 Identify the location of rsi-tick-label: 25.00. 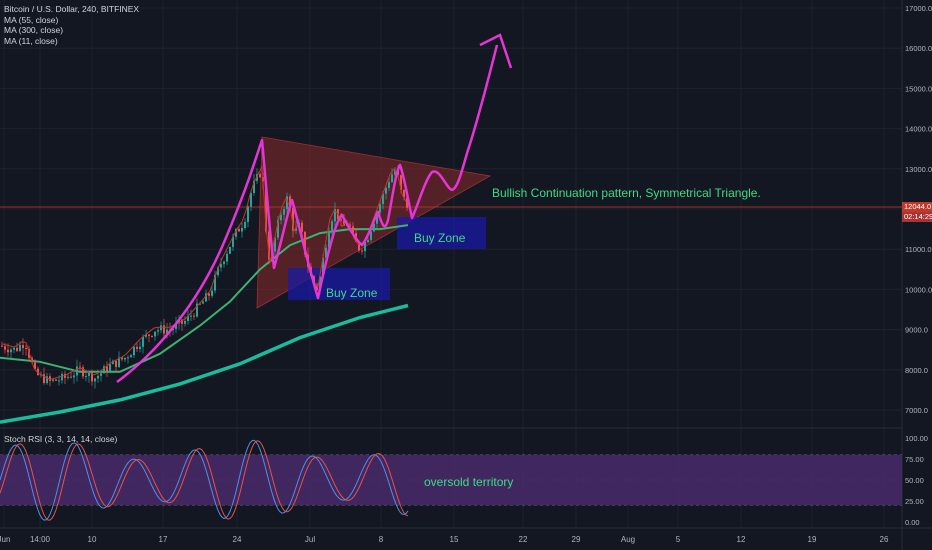
(914, 501).